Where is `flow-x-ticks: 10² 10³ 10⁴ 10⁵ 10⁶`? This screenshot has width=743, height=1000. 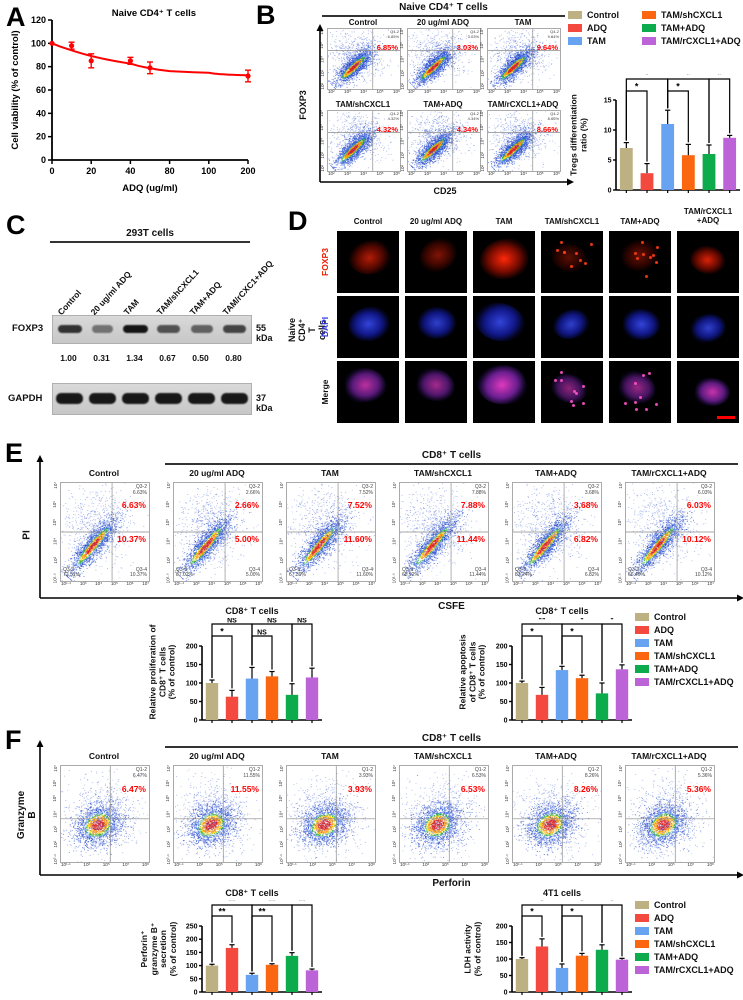 flow-x-ticks: 10² 10³ 10⁴ 10⁵ 10⁶ is located at coordinates (444, 174).